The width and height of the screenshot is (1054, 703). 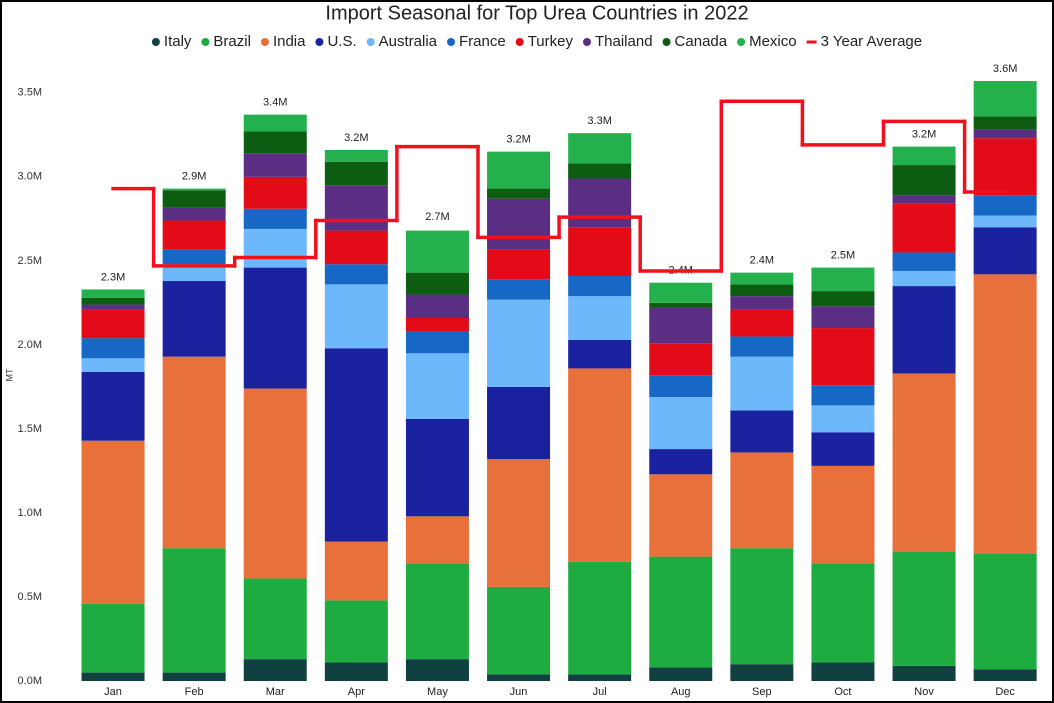 What do you see at coordinates (437, 217) in the screenshot?
I see `total-label: 2.7M` at bounding box center [437, 217].